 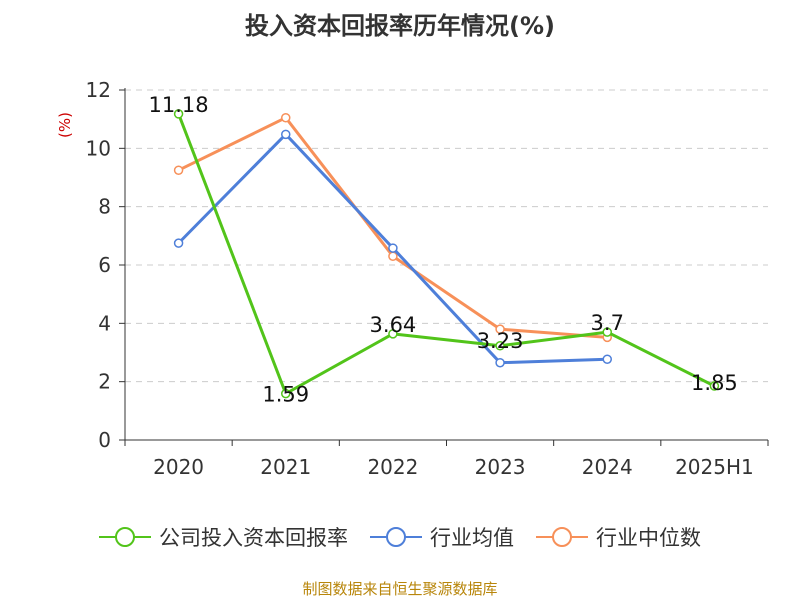 What do you see at coordinates (98, 90) in the screenshot?
I see `y-tick-label: 12` at bounding box center [98, 90].